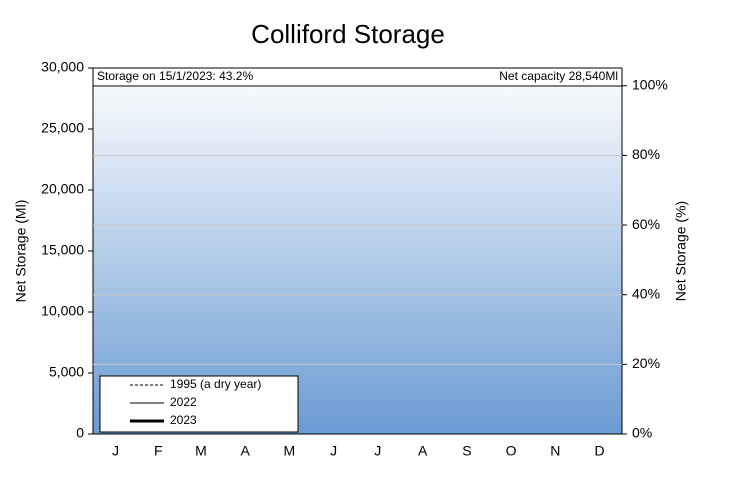 The height and width of the screenshot is (494, 746). Describe the element at coordinates (650, 84) in the screenshot. I see `y2-tick-label: 100%` at that location.